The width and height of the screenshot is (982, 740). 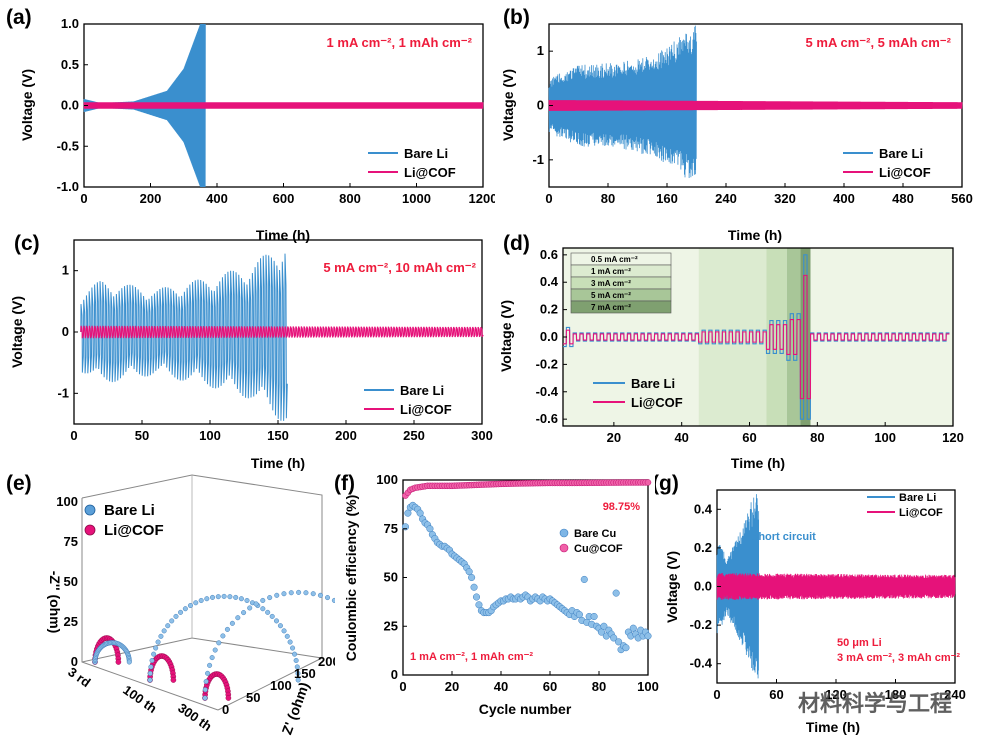 I want to click on panel-c-xtick-label: 200, so click(x=346, y=435).